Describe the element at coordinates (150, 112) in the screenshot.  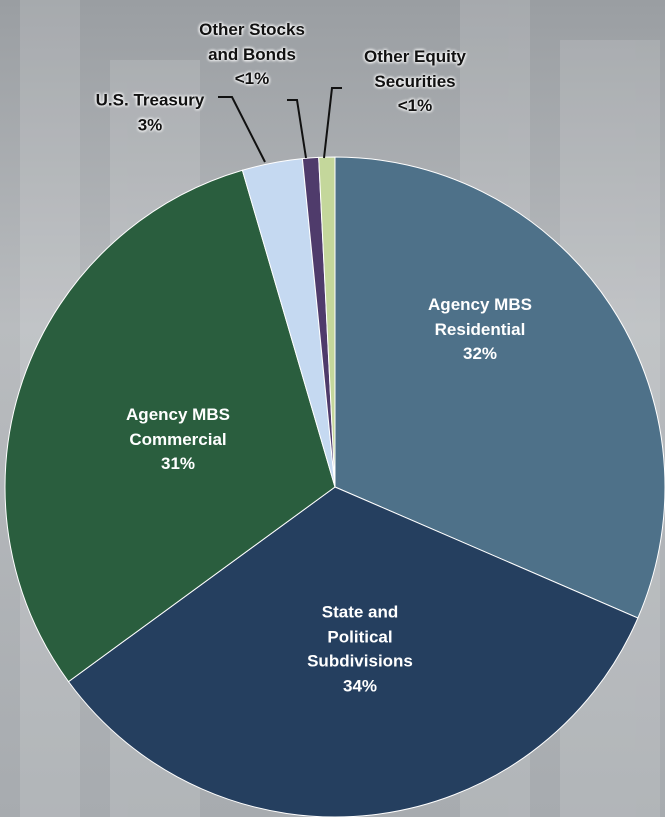
I see `slice-label: U.S. Treasury 3%` at that location.